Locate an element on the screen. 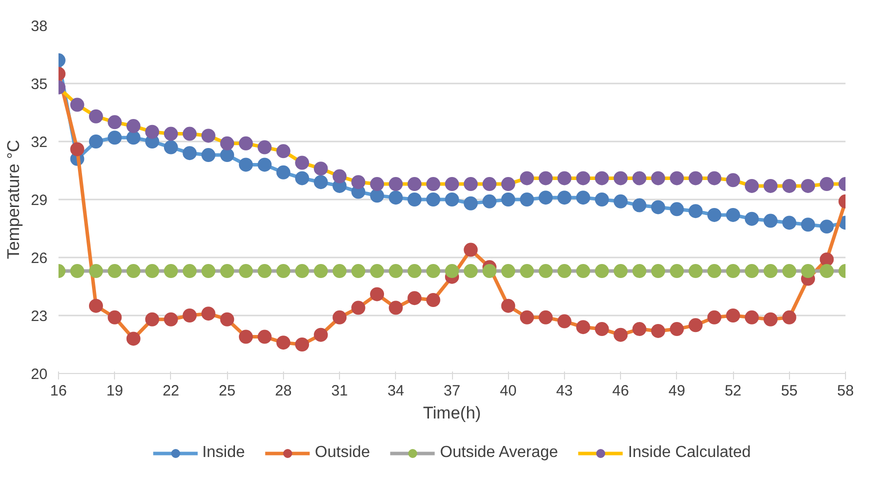  x-tick-label: 55 is located at coordinates (789, 391).